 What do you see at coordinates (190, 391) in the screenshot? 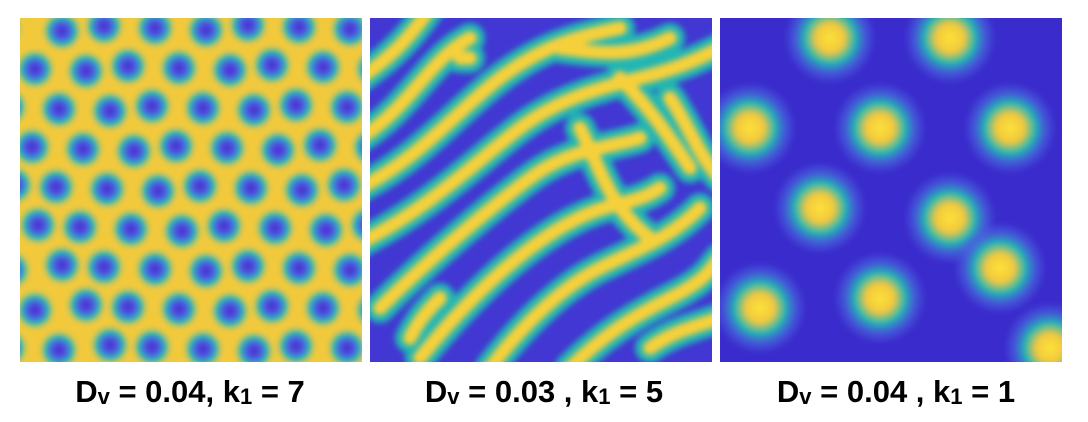
I see `caption-1: Dv = 0.04, k1 = 7` at bounding box center [190, 391].